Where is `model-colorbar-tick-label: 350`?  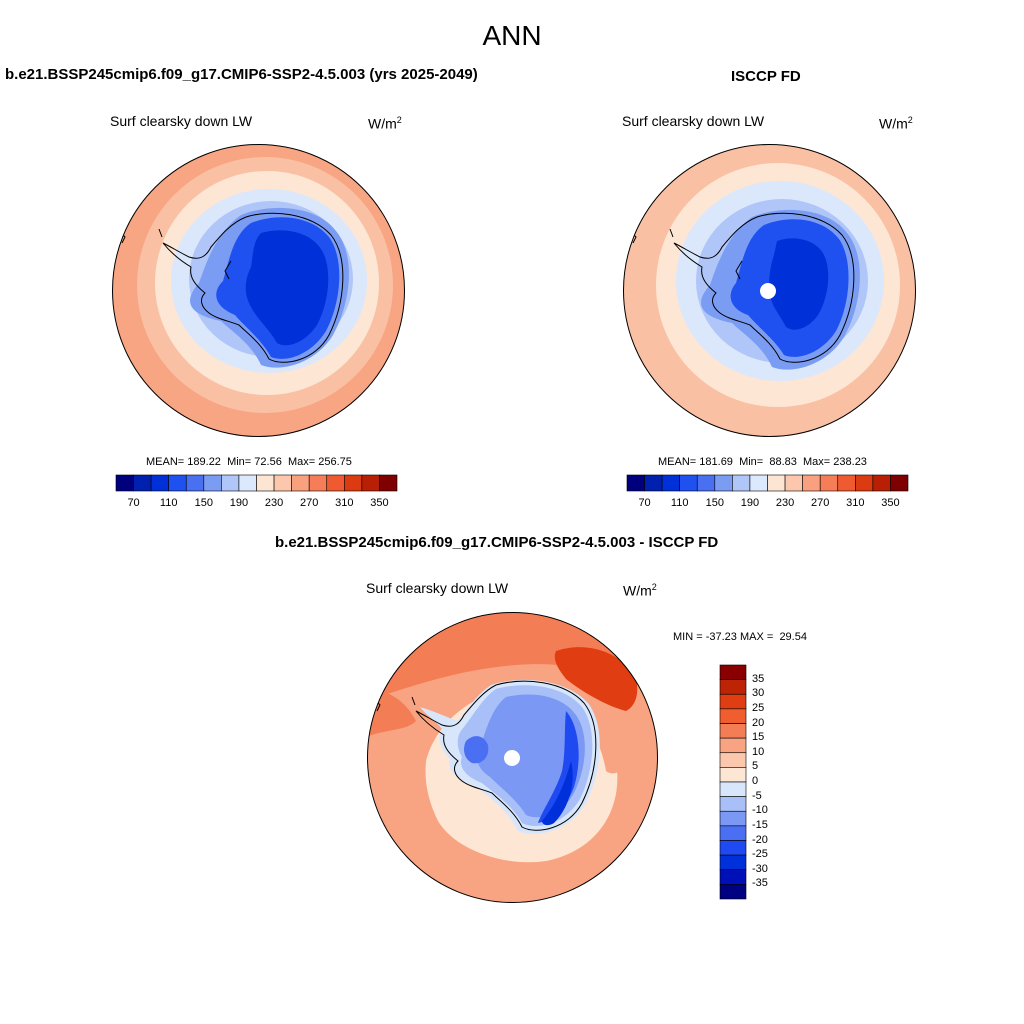
model-colorbar-tick-label: 350 is located at coordinates (379, 503).